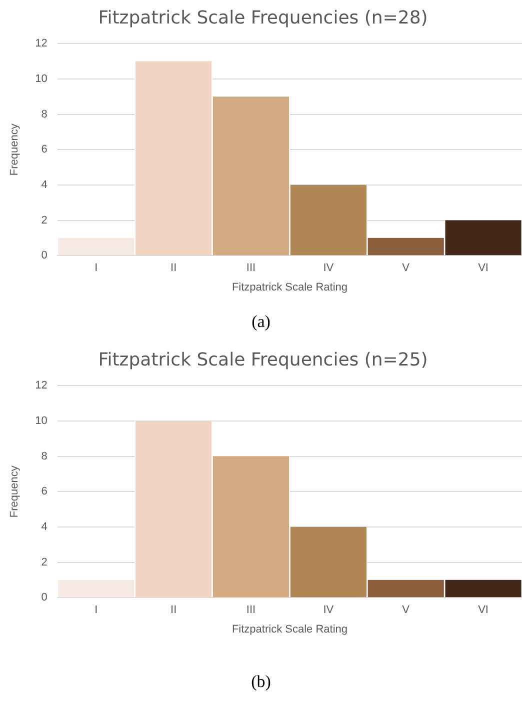  I want to click on text: (a), so click(261, 322).